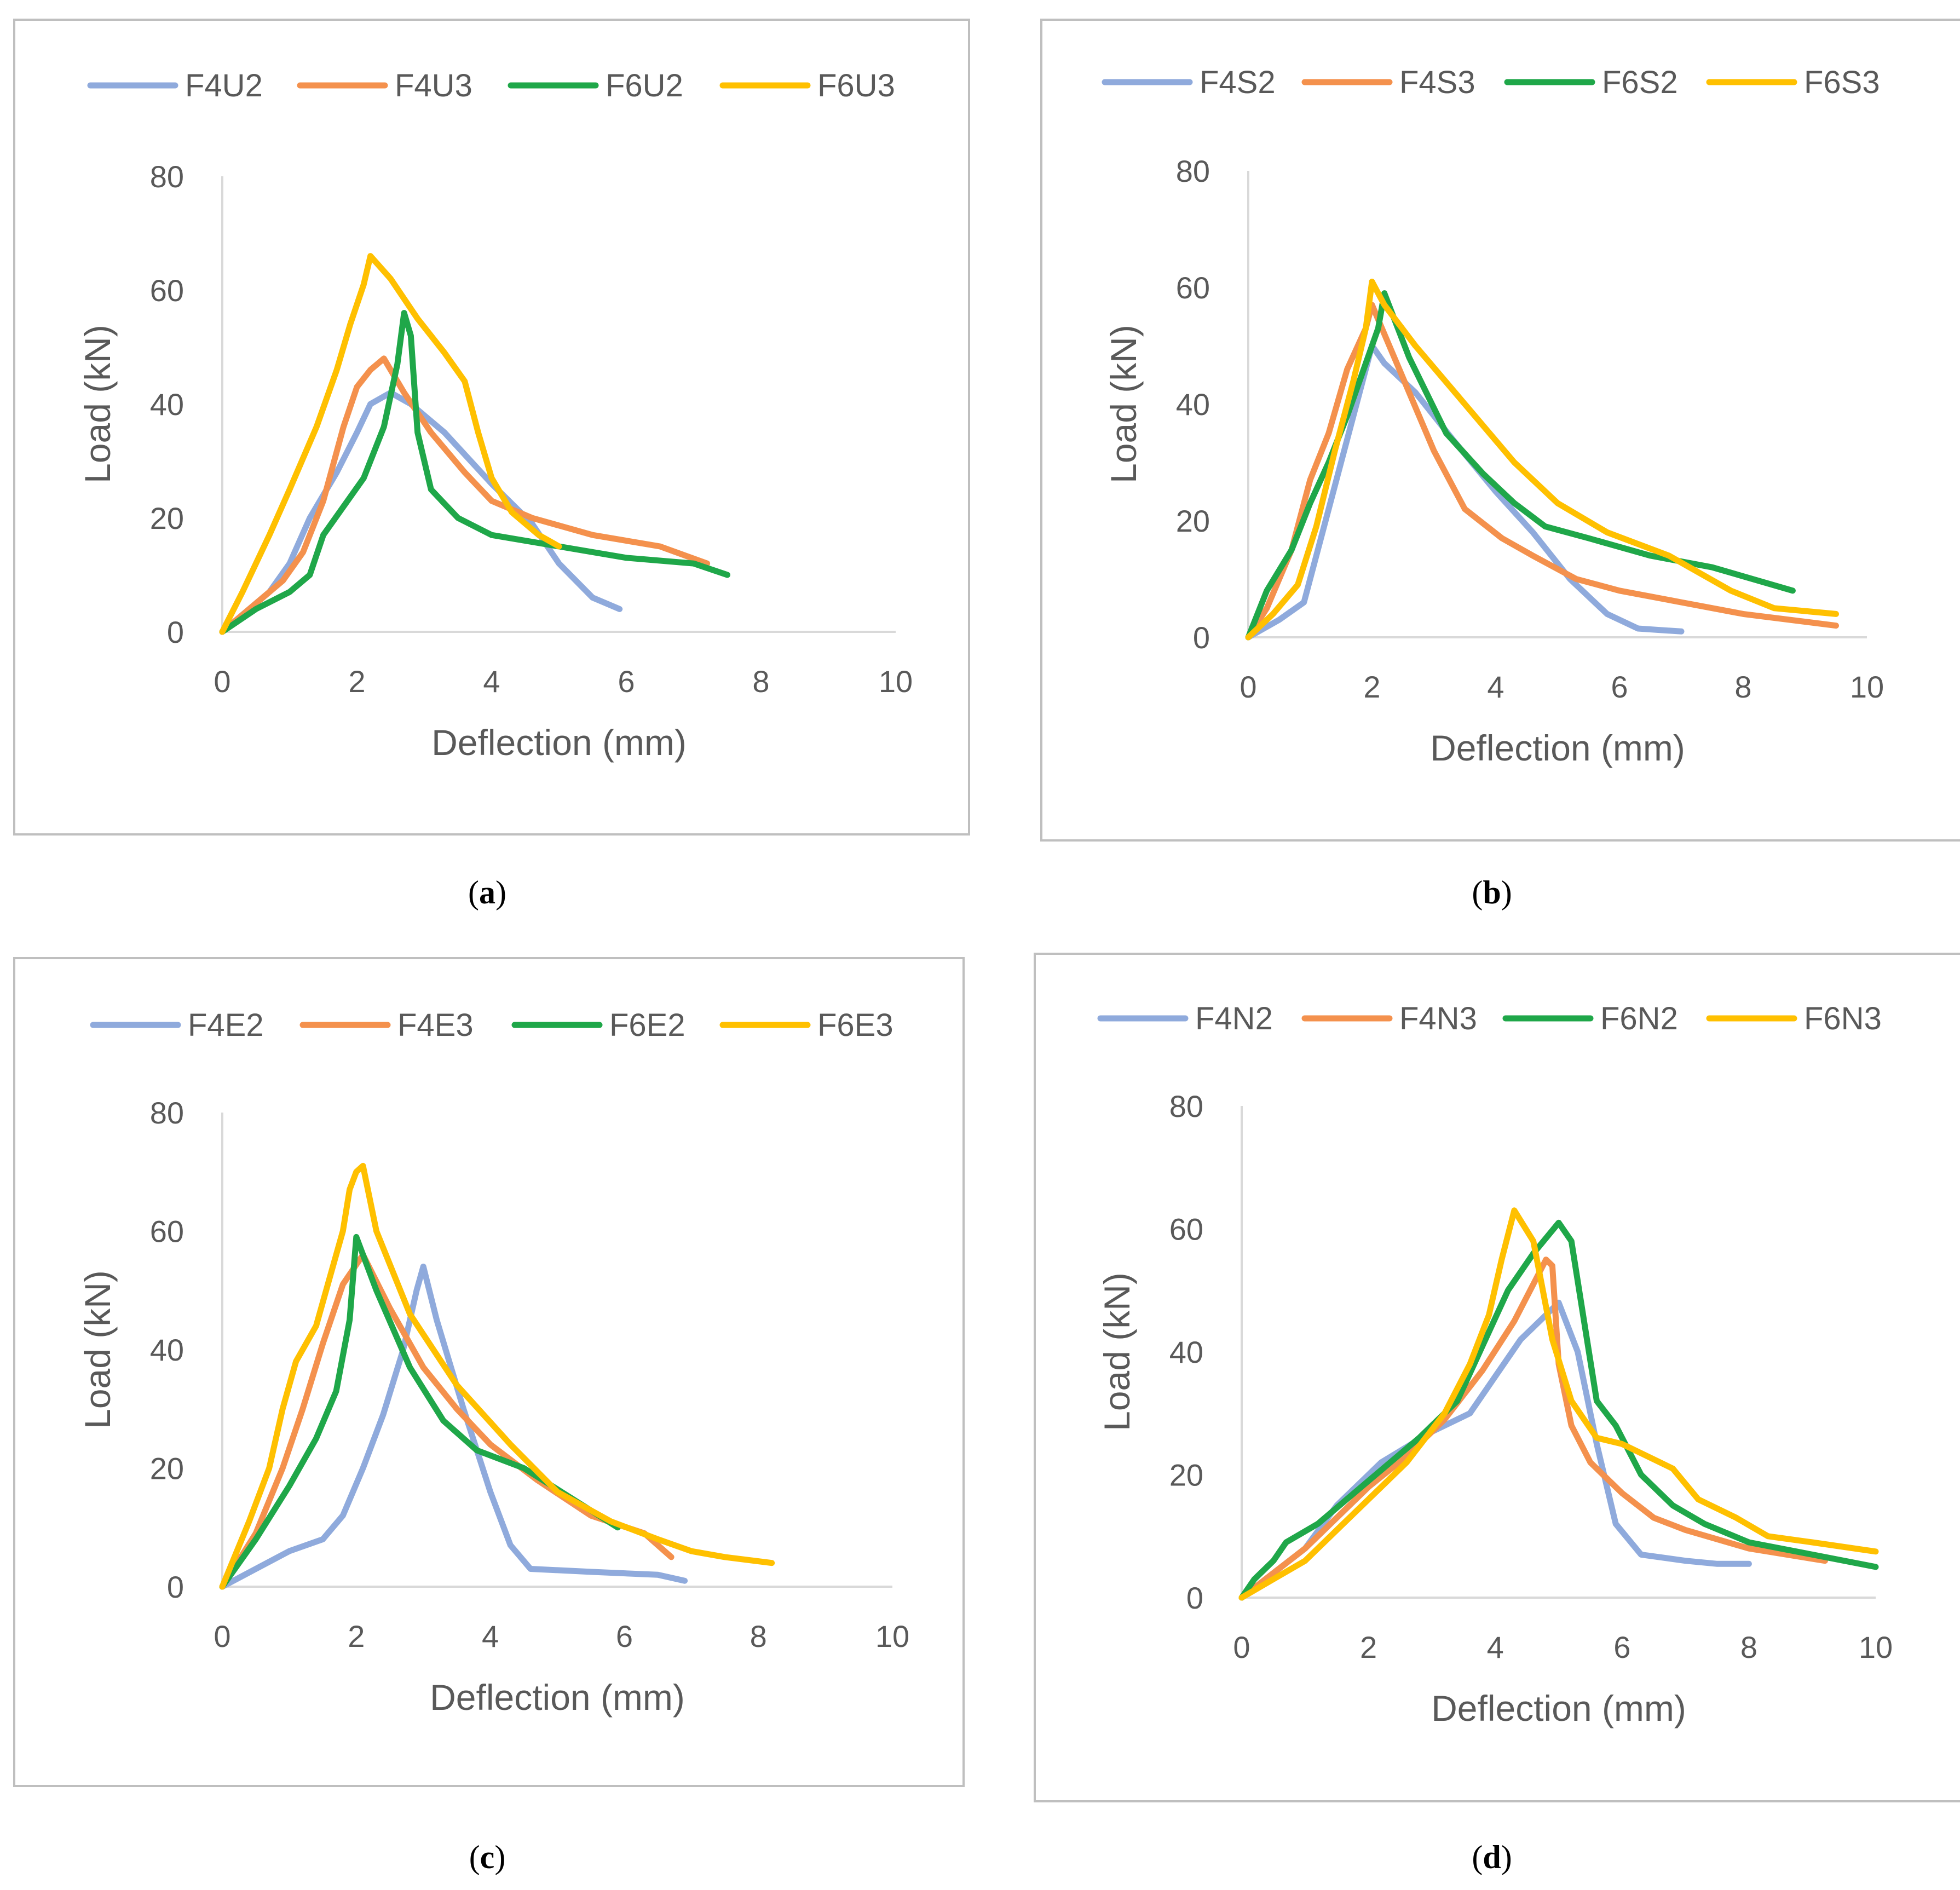  Describe the element at coordinates (390, 444) in the screenshot. I see `series-line-f6u3` at that location.